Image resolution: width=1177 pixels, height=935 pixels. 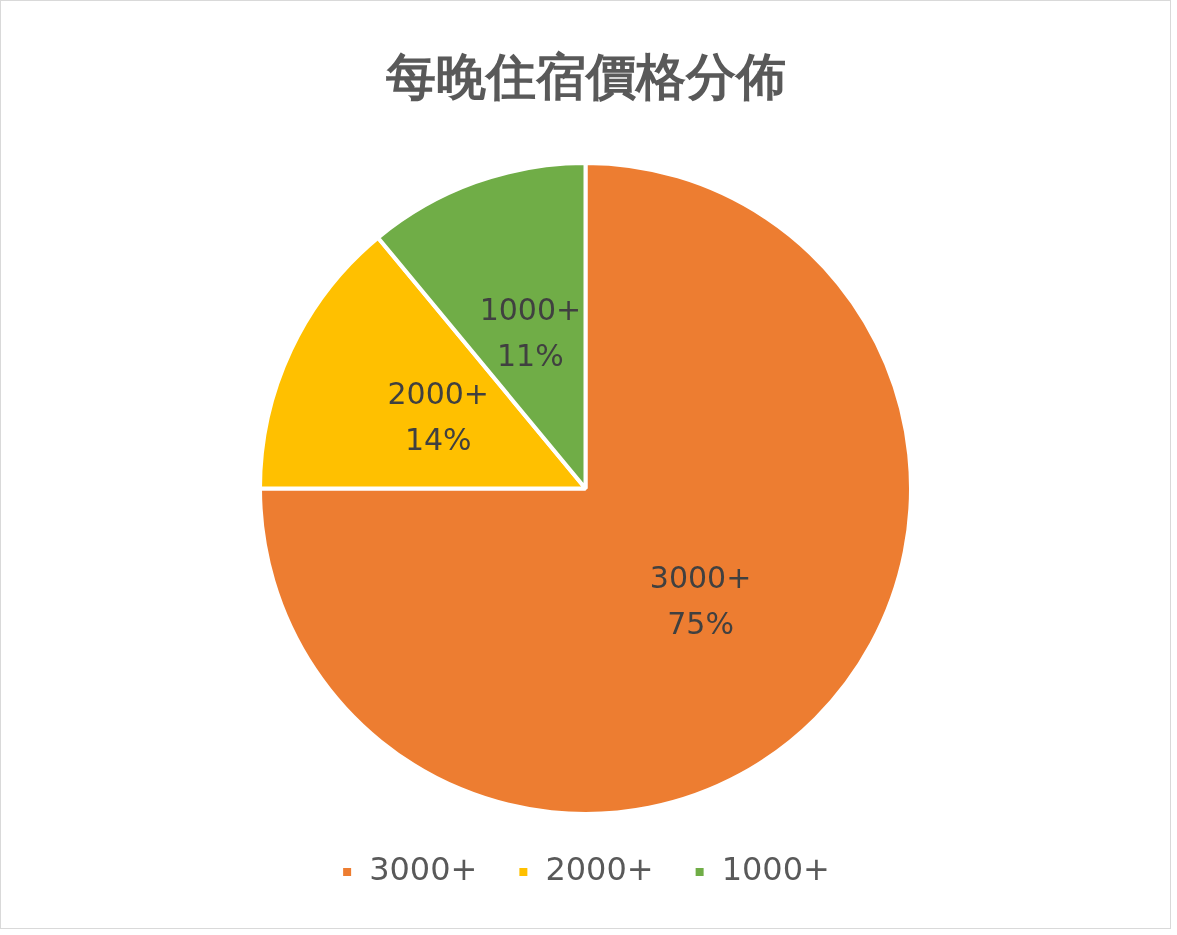 I want to click on slice-label: 1000+, so click(x=530, y=310).